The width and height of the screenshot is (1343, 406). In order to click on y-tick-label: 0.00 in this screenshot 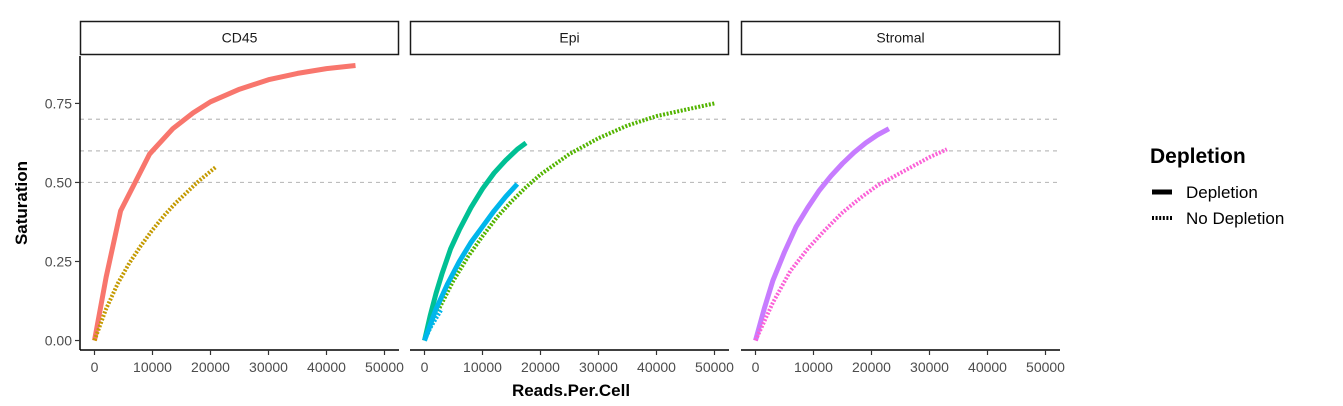, I will do `click(58, 341)`.